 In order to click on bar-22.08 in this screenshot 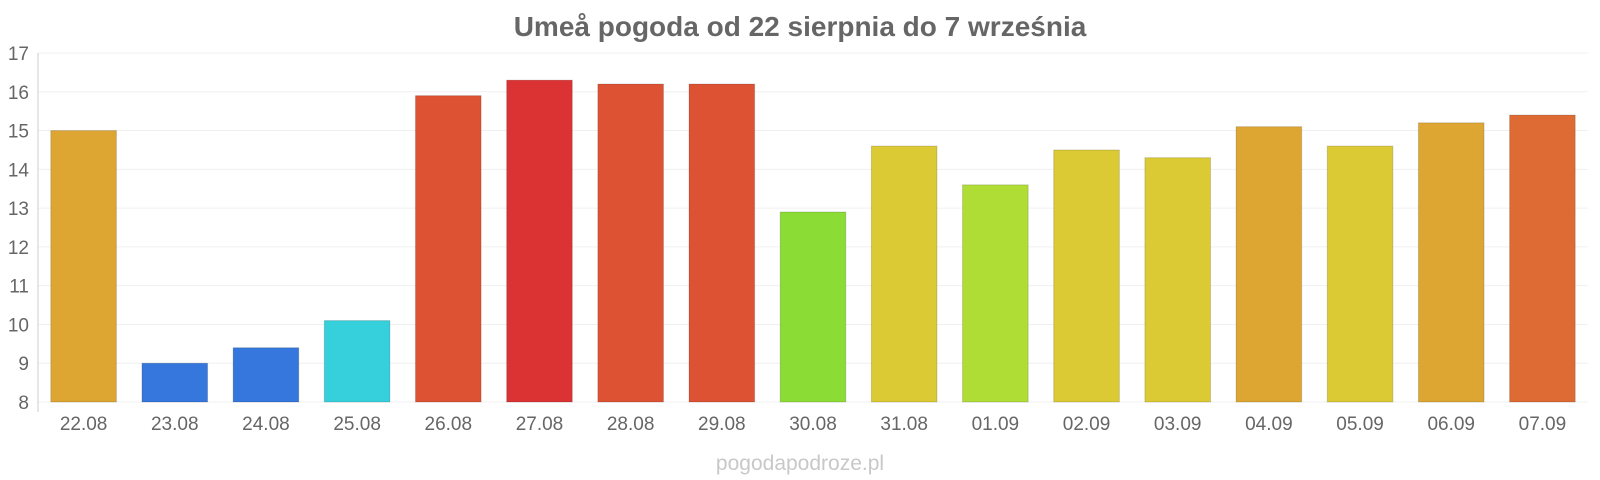, I will do `click(83, 266)`.